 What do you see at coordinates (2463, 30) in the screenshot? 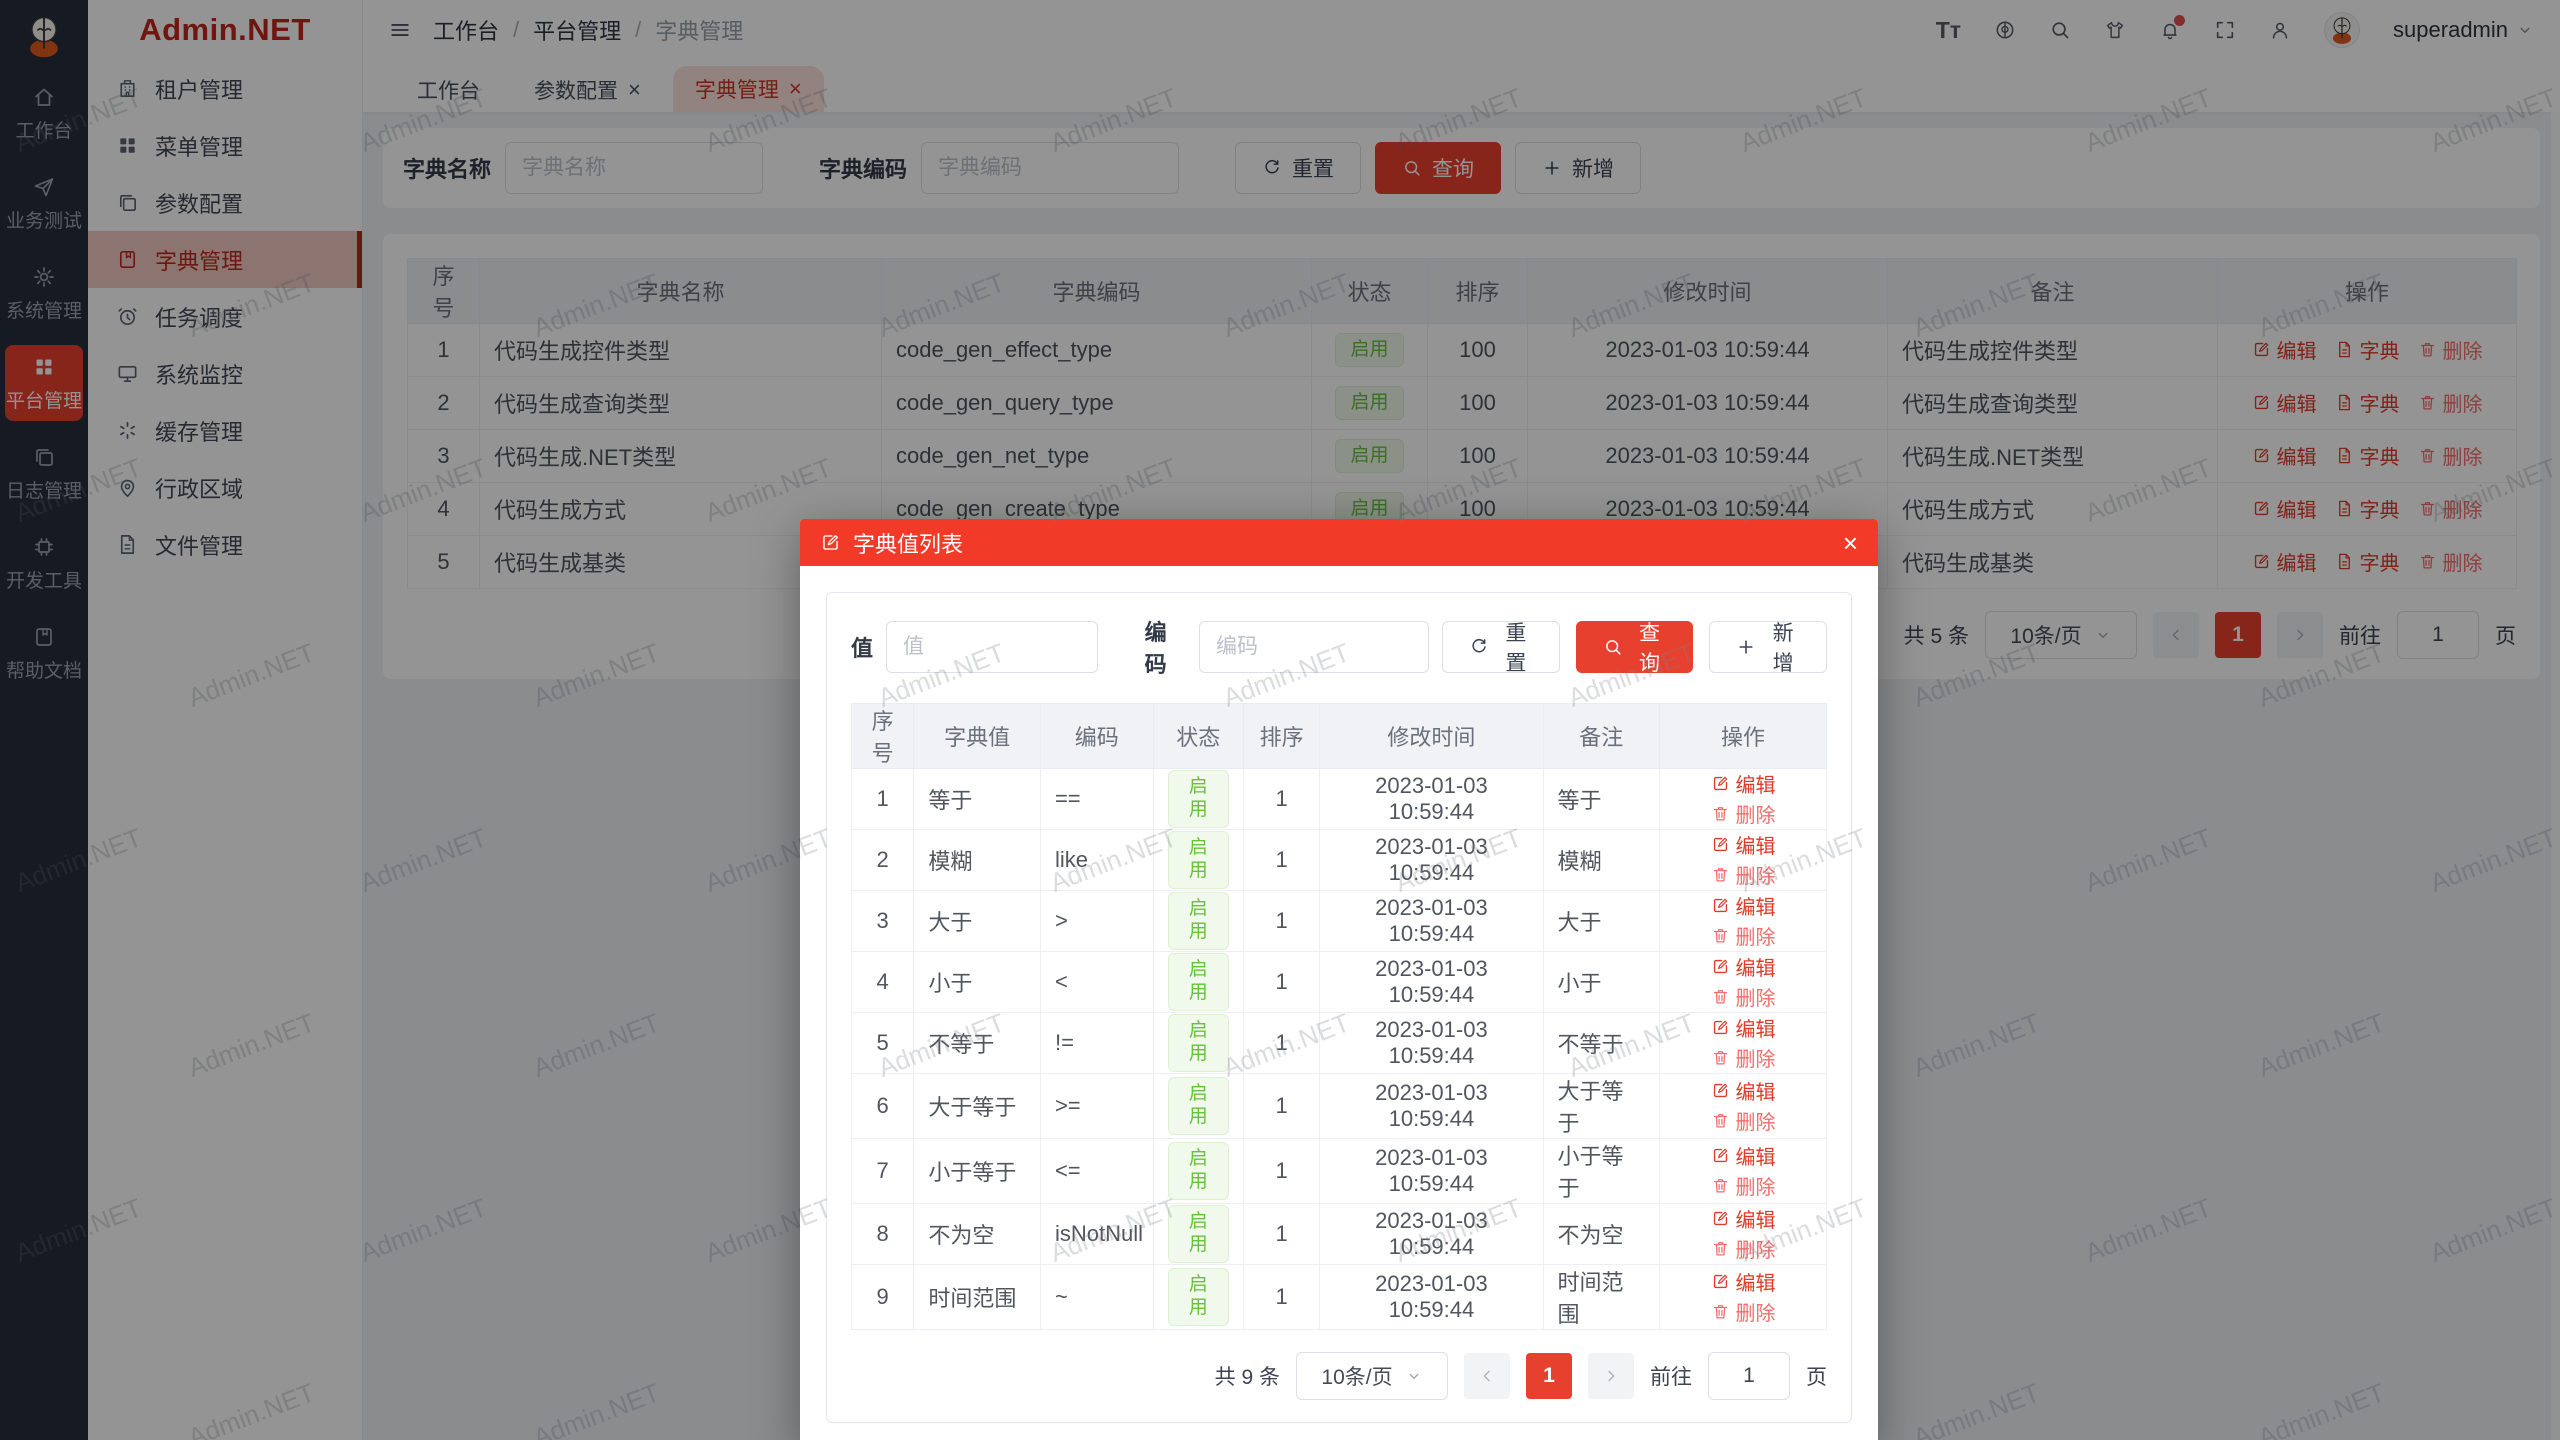
I see `user-menu: superadmin` at bounding box center [2463, 30].